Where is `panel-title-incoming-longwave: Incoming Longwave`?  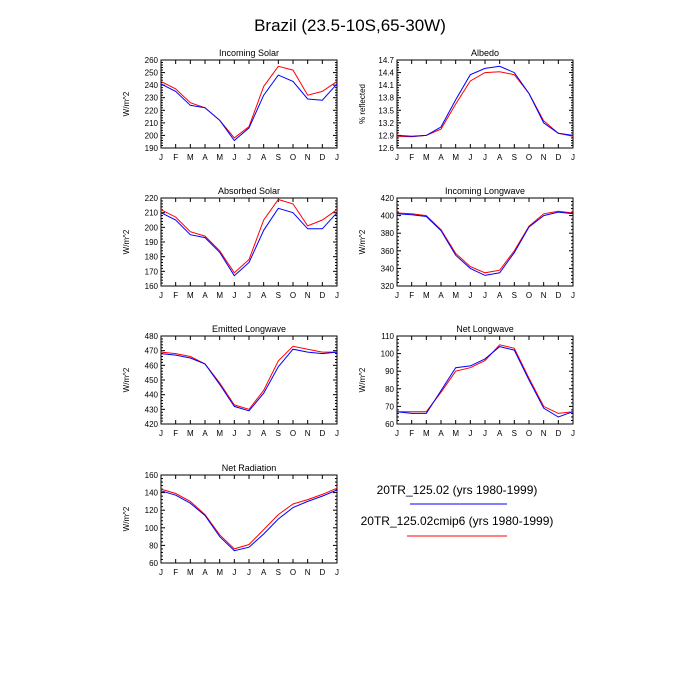
panel-title-incoming-longwave: Incoming Longwave is located at coordinates (485, 191).